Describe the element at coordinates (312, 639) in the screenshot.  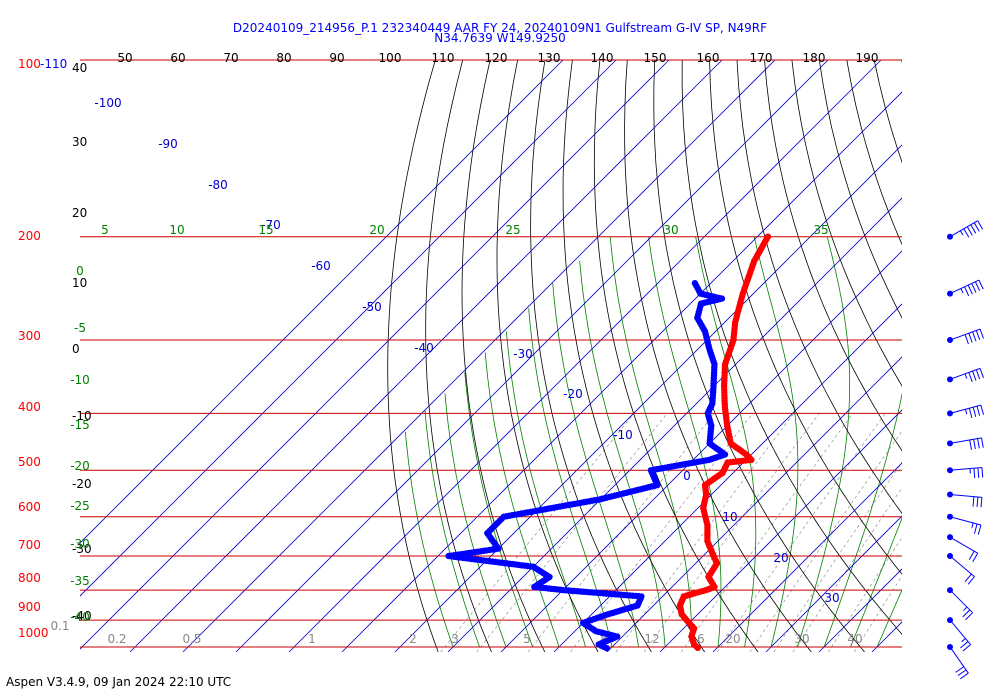
I see `mixing-ratio-label: 1` at that location.